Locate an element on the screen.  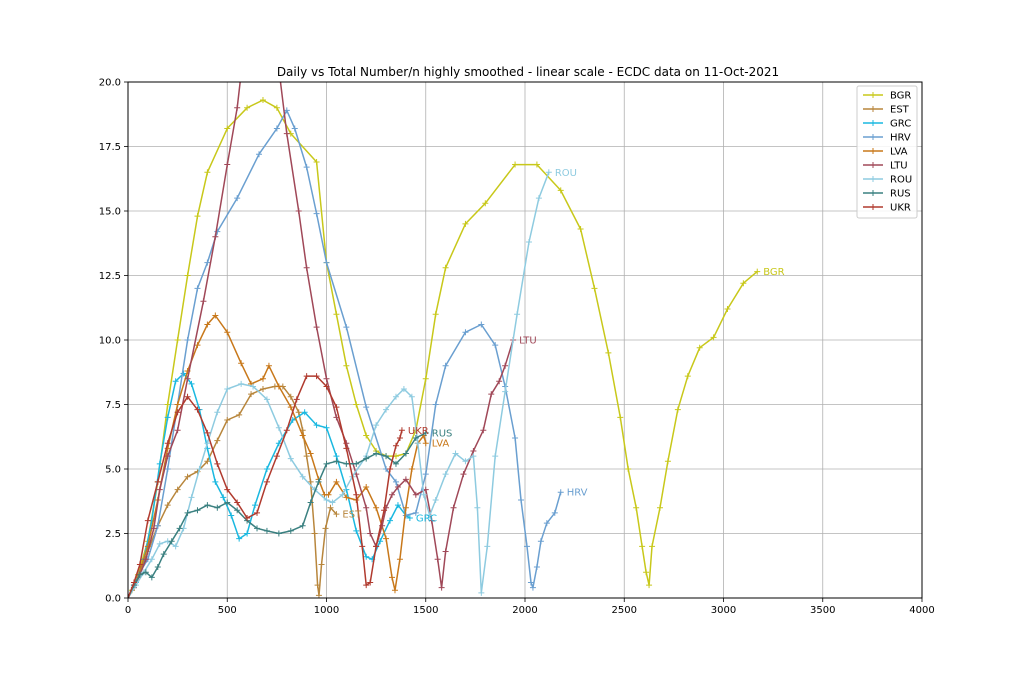
x-tick-label: 500 is located at coordinates (227, 610).